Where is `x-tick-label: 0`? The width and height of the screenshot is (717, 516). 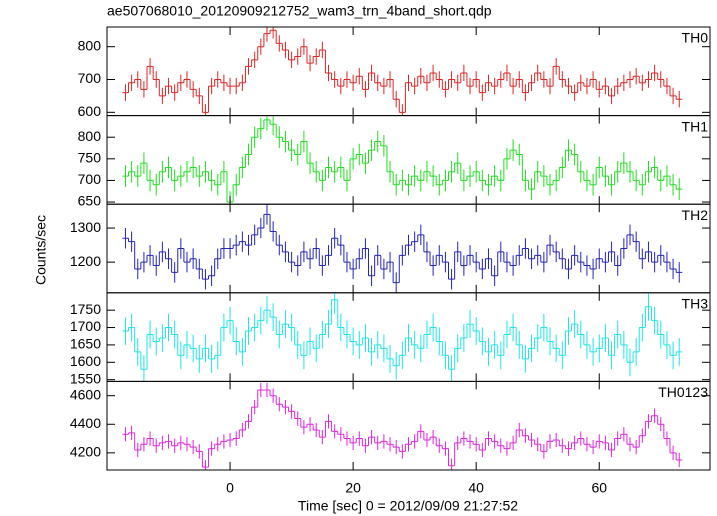
x-tick-label: 0 is located at coordinates (230, 488).